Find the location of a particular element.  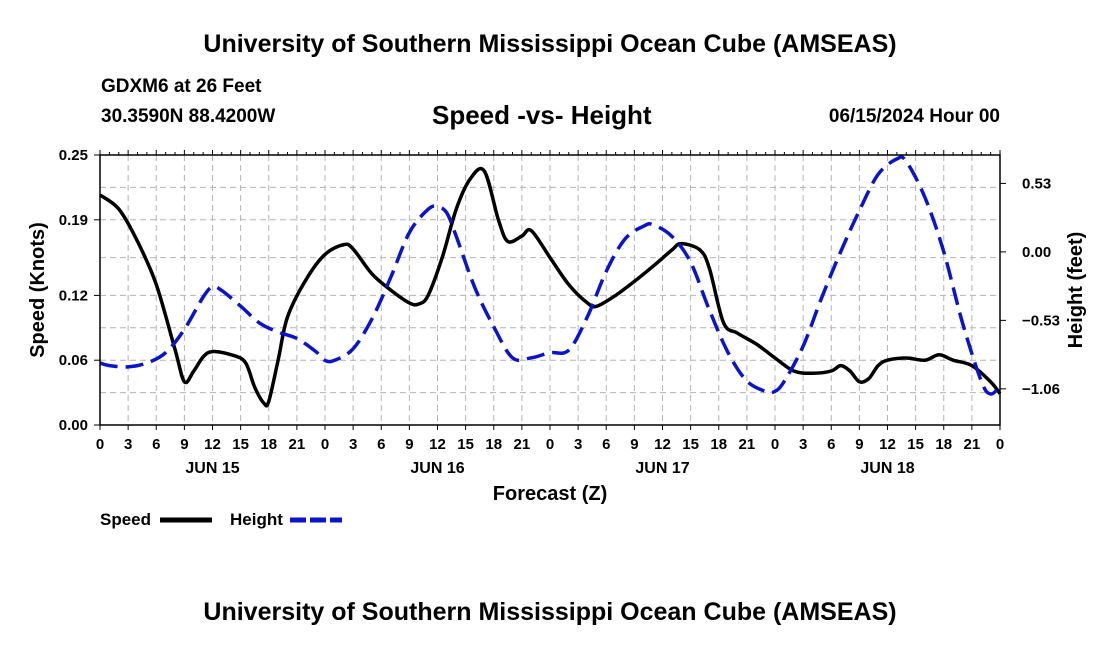

y2-tick-label: −0.53 is located at coordinates (1041, 320).